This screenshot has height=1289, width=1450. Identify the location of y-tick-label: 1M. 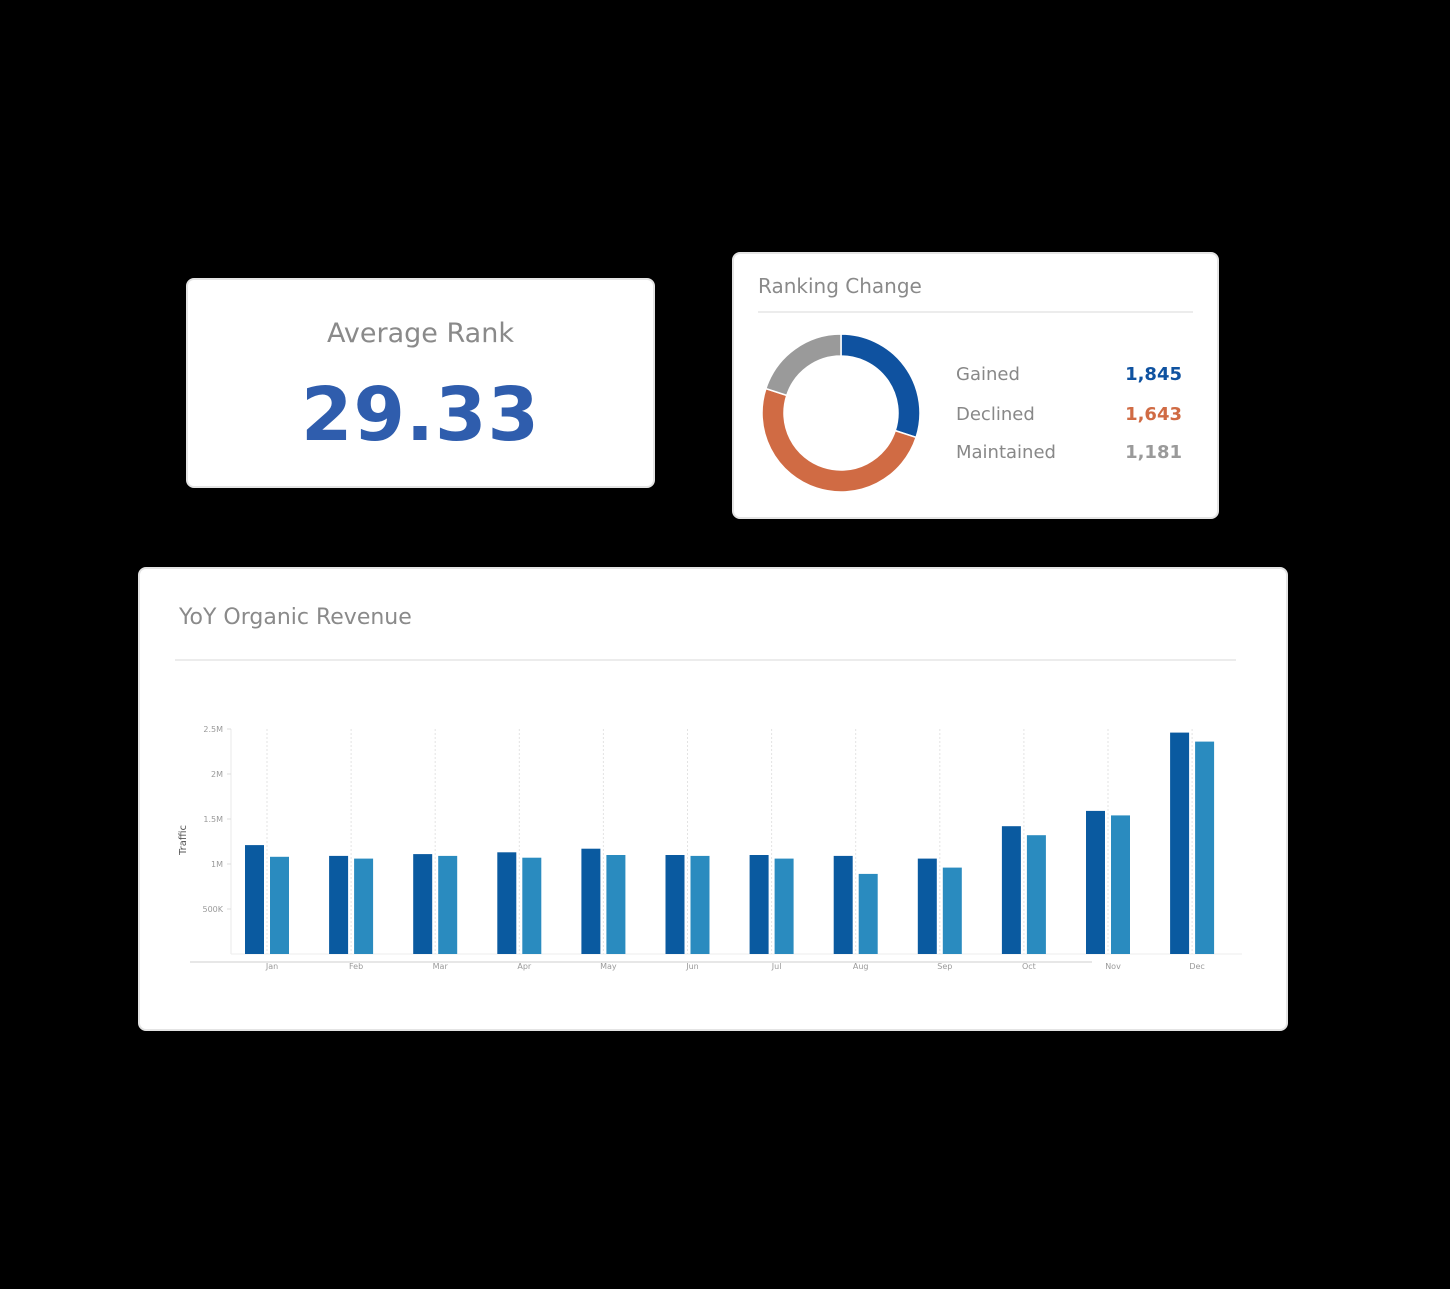
(217, 864).